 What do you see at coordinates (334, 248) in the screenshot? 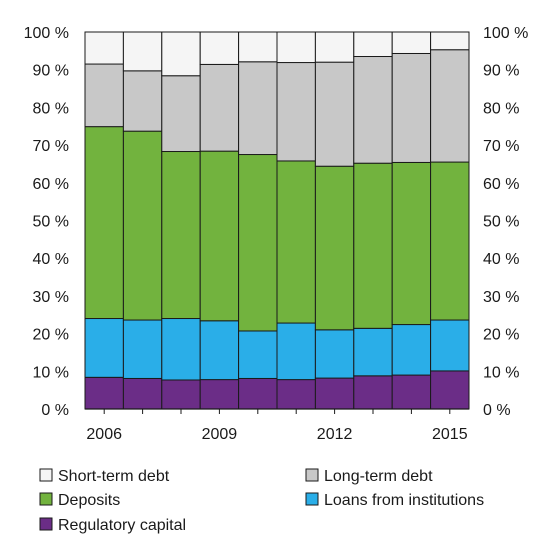
I see `bar-deposits-2012` at bounding box center [334, 248].